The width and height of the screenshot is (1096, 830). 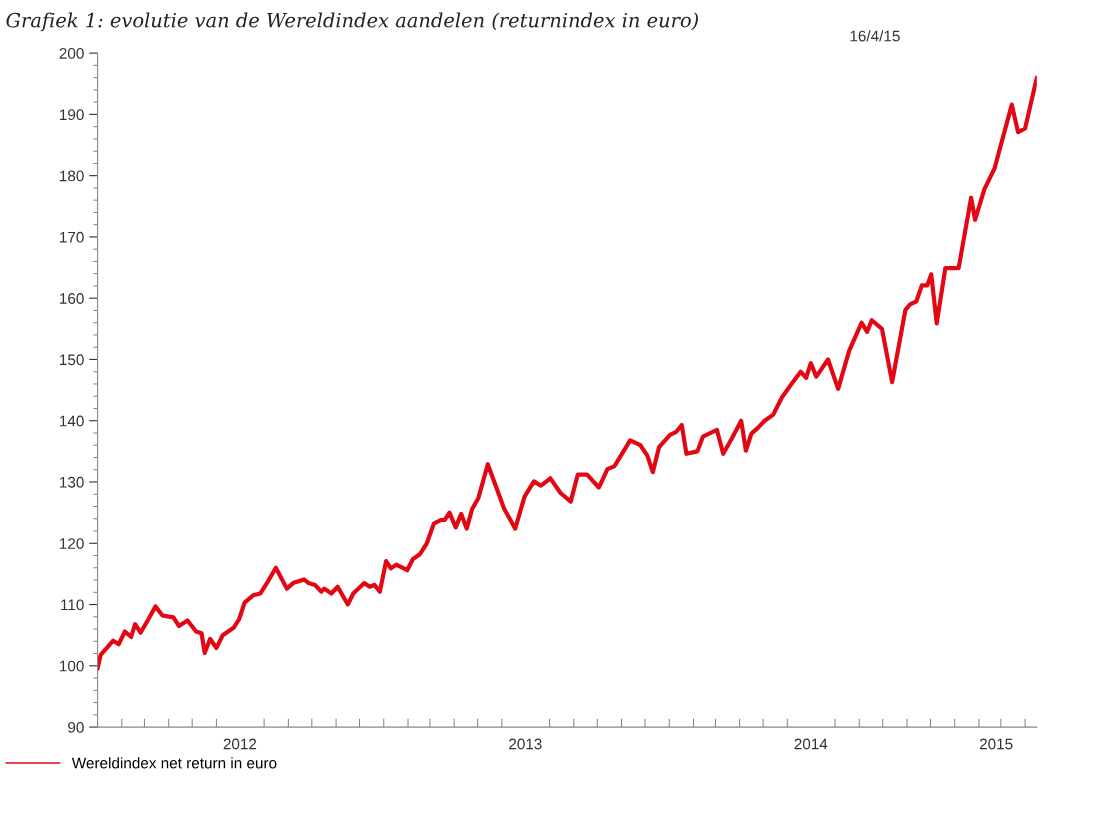 What do you see at coordinates (811, 744) in the screenshot?
I see `x-tick-label: 2014` at bounding box center [811, 744].